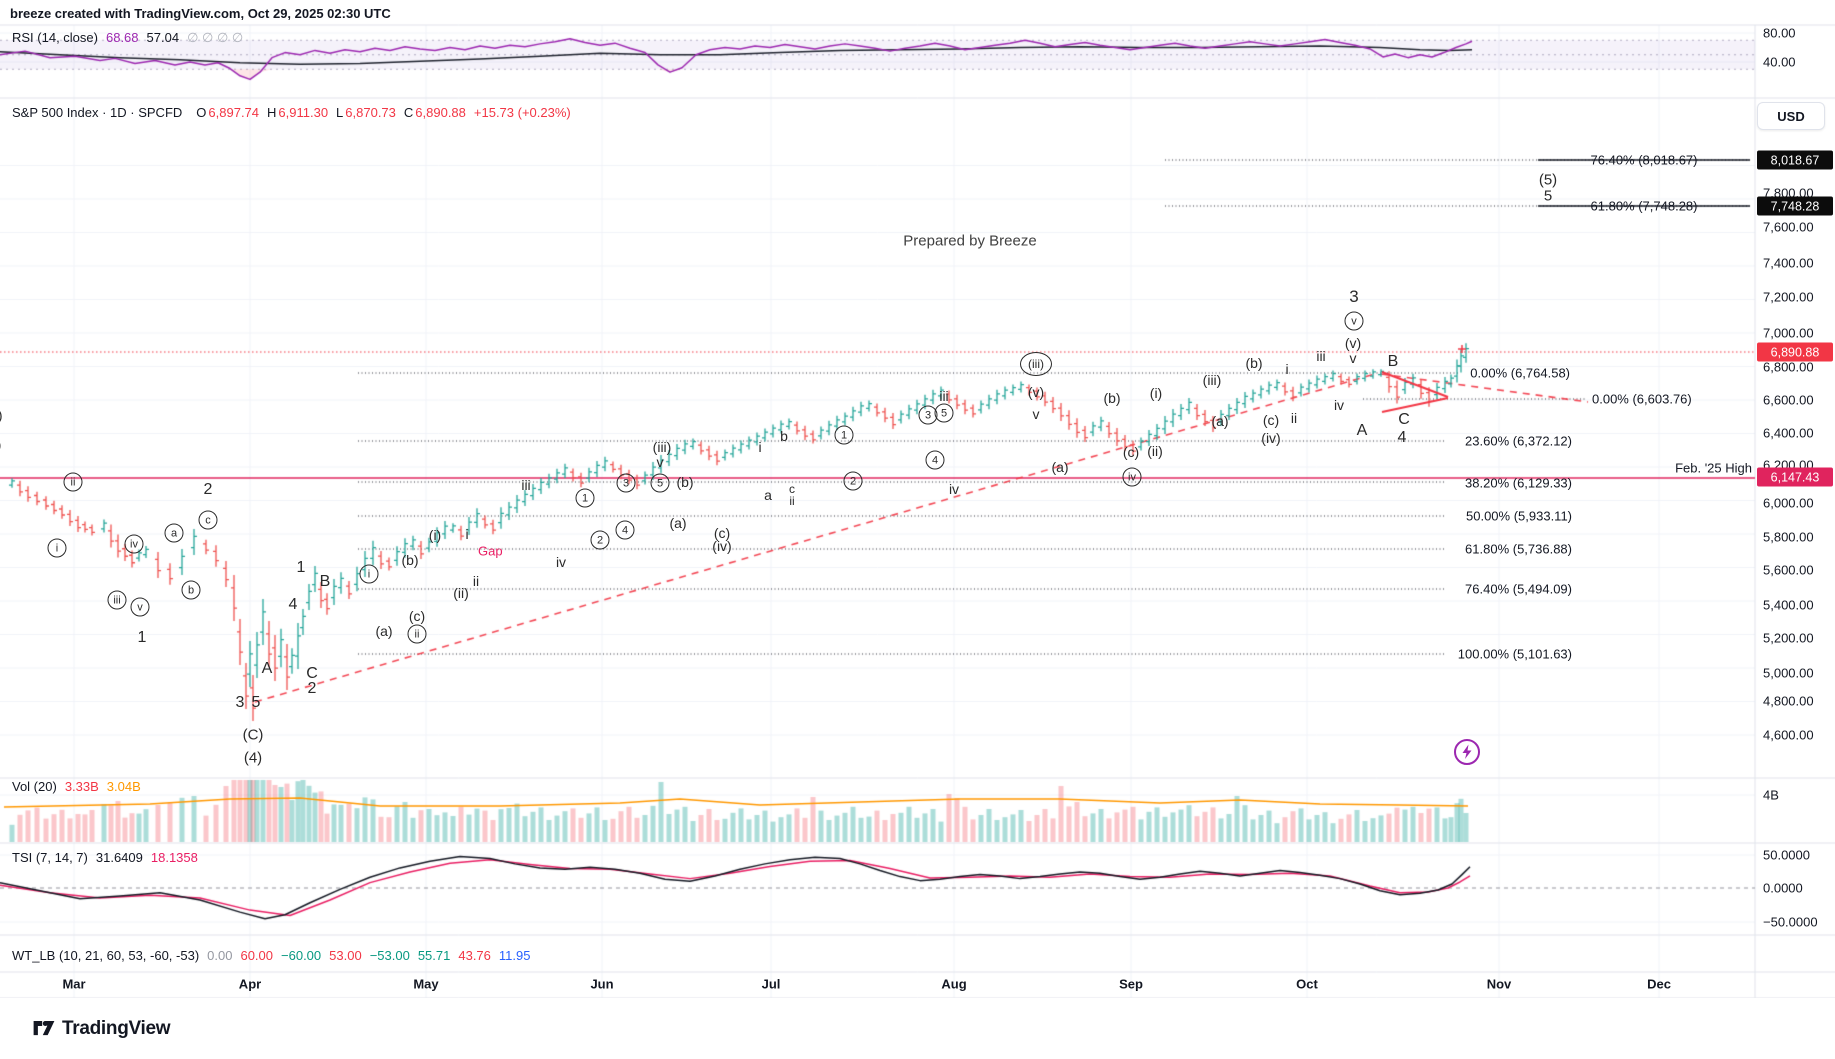 The image size is (1835, 1059). Describe the element at coordinates (97, 112) in the screenshot. I see `symbol-title: S&P 500 Index · 1D · SPCFD` at that location.